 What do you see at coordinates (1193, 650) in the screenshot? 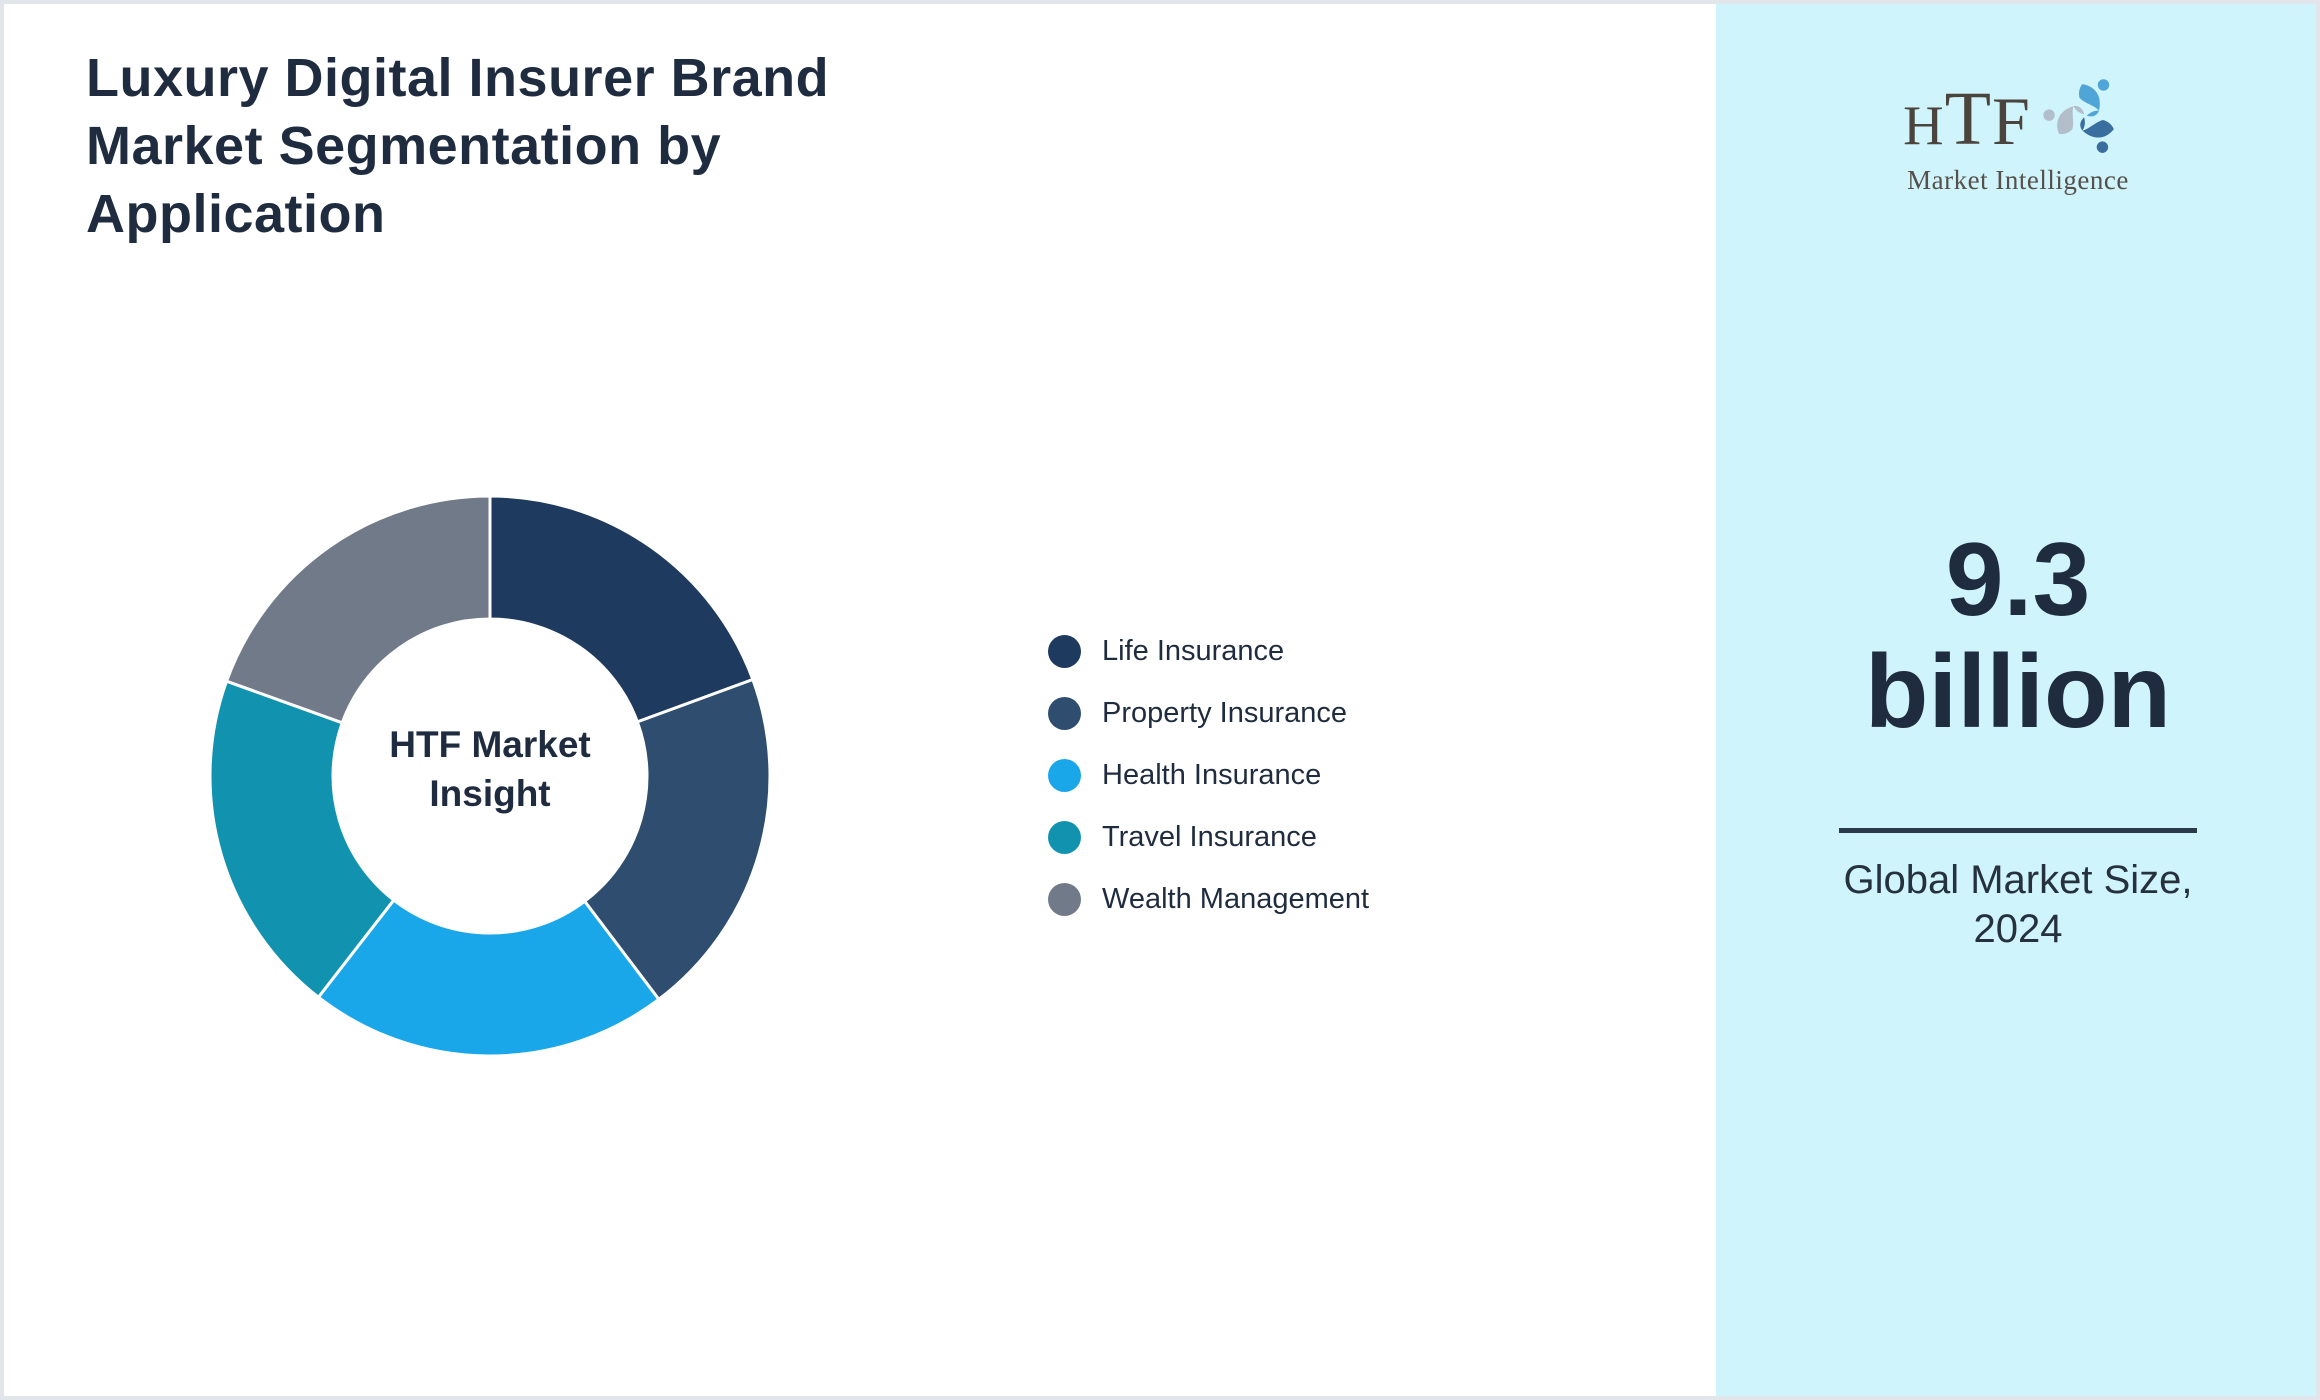
I see `legend-item-label: Life Insurance` at bounding box center [1193, 650].